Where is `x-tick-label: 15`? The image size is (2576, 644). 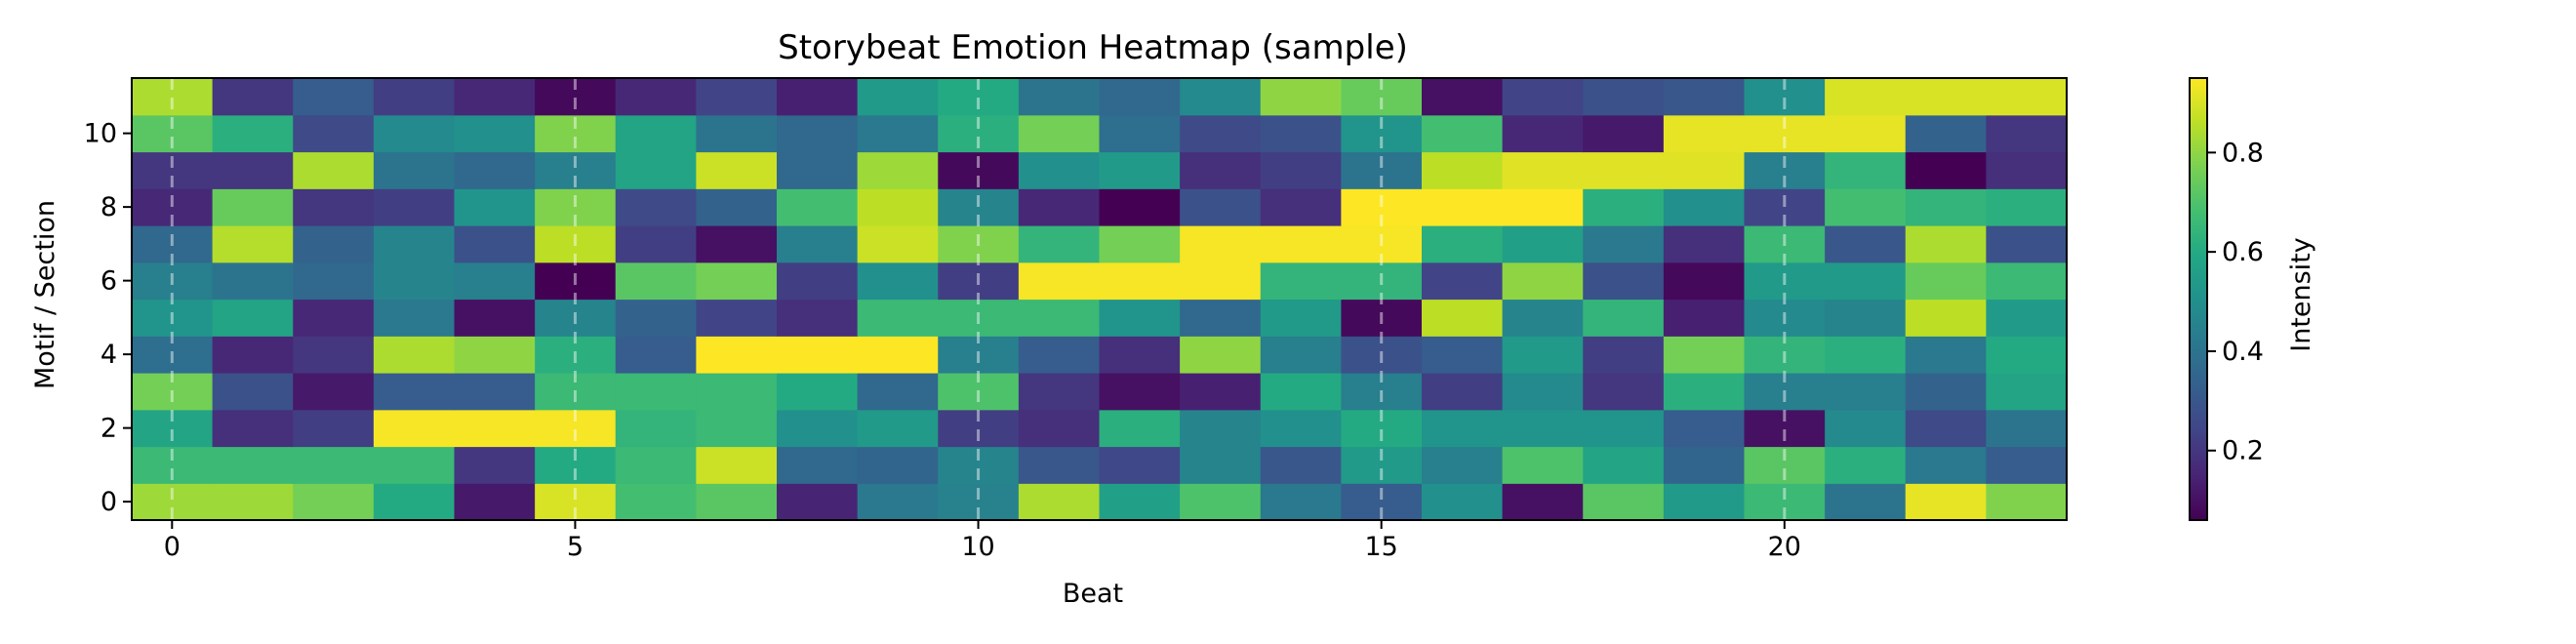 x-tick-label: 15 is located at coordinates (1381, 547).